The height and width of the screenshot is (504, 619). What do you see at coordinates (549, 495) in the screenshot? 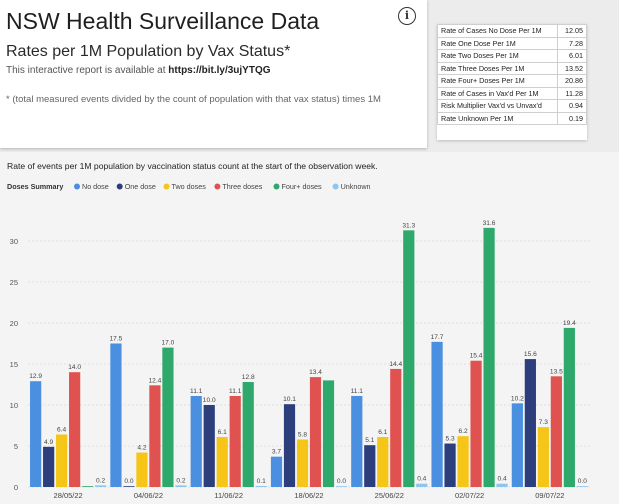
I see `x-tick-label: 09/07/22` at bounding box center [549, 495].